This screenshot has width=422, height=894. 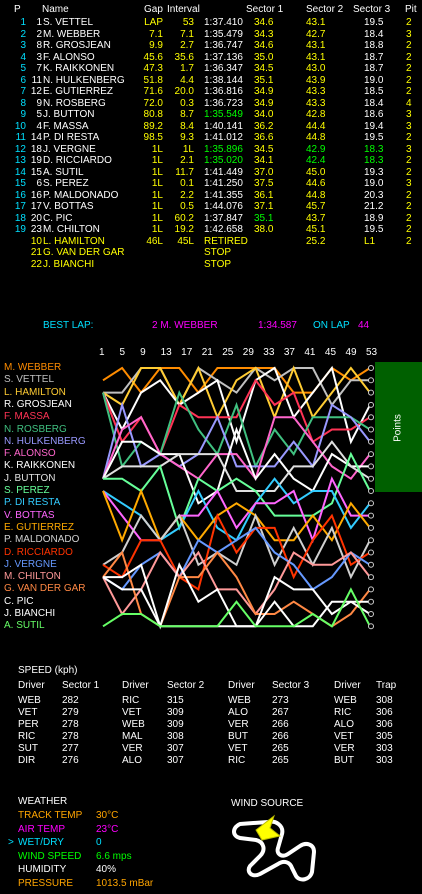 What do you see at coordinates (409, 103) in the screenshot?
I see `cell-pit: 4` at bounding box center [409, 103].